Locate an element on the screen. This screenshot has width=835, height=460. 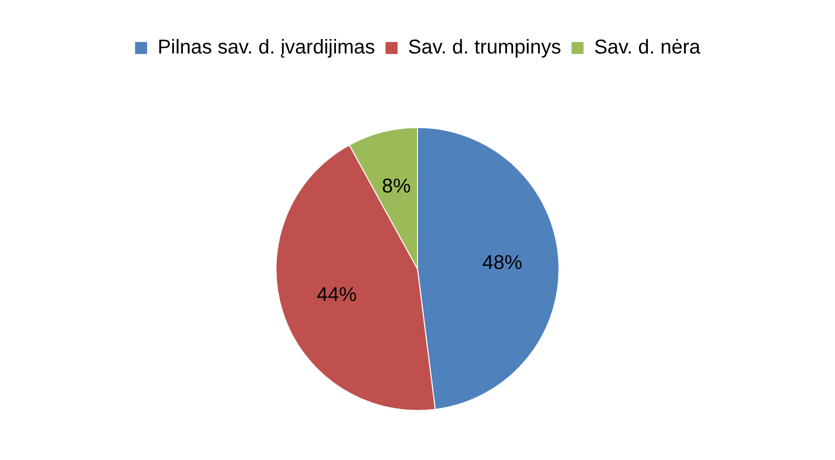
legend-label: Sav. d. trumpinys is located at coordinates (485, 47).